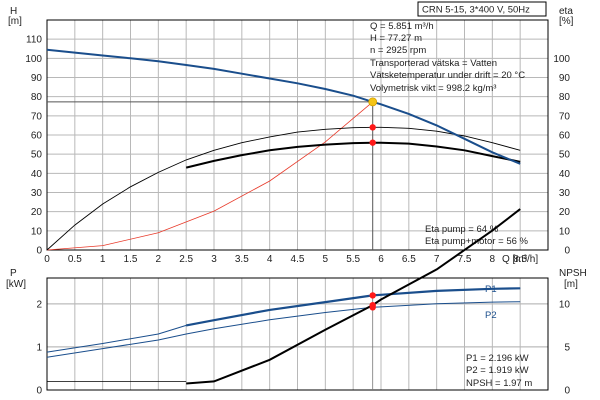 The width and height of the screenshot is (600, 400). What do you see at coordinates (103, 259) in the screenshot?
I see `top-x-tick-label: 1` at bounding box center [103, 259].